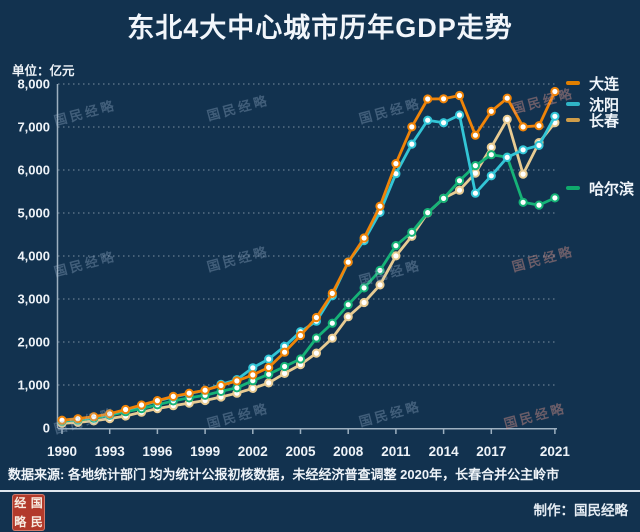 The width and height of the screenshot is (640, 532). What do you see at coordinates (573, 120) in the screenshot?
I see `changchun-legend-dash-icon` at bounding box center [573, 120].